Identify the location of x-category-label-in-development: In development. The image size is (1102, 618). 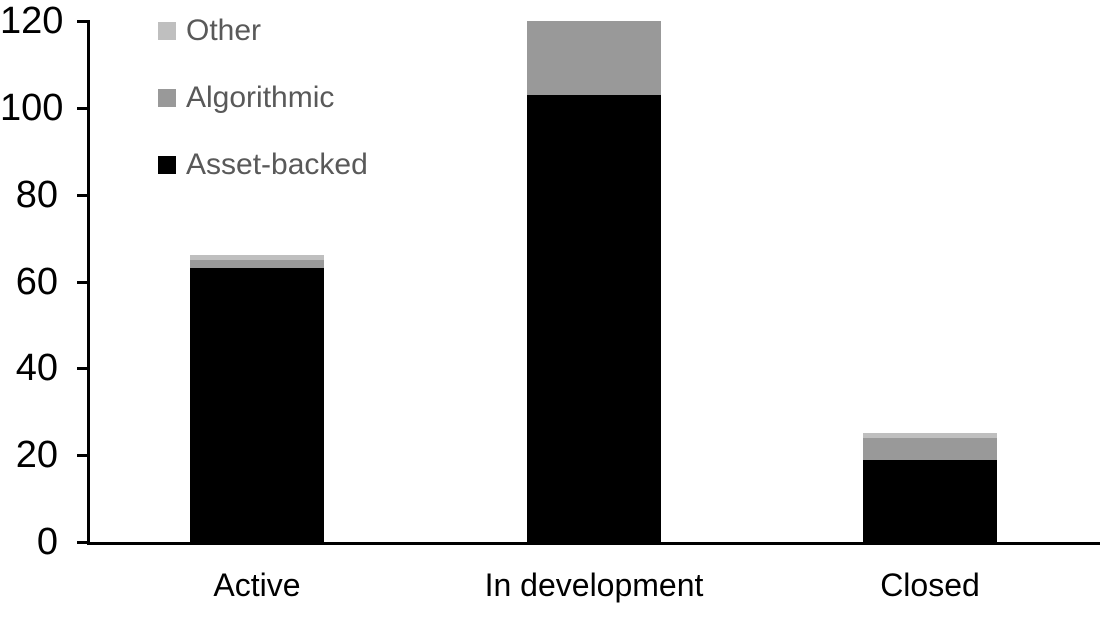
(594, 585).